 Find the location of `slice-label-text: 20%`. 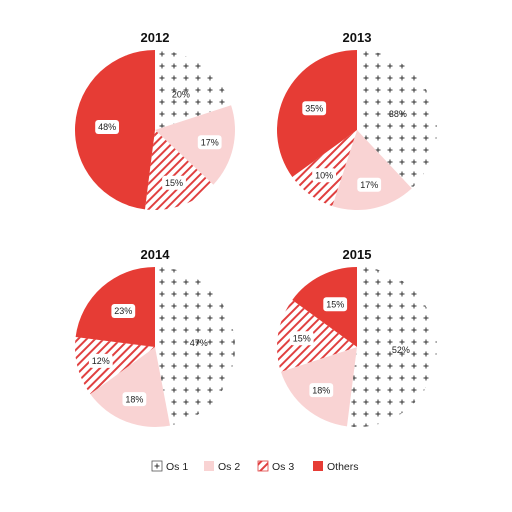

slice-label-text: 20% is located at coordinates (181, 95).